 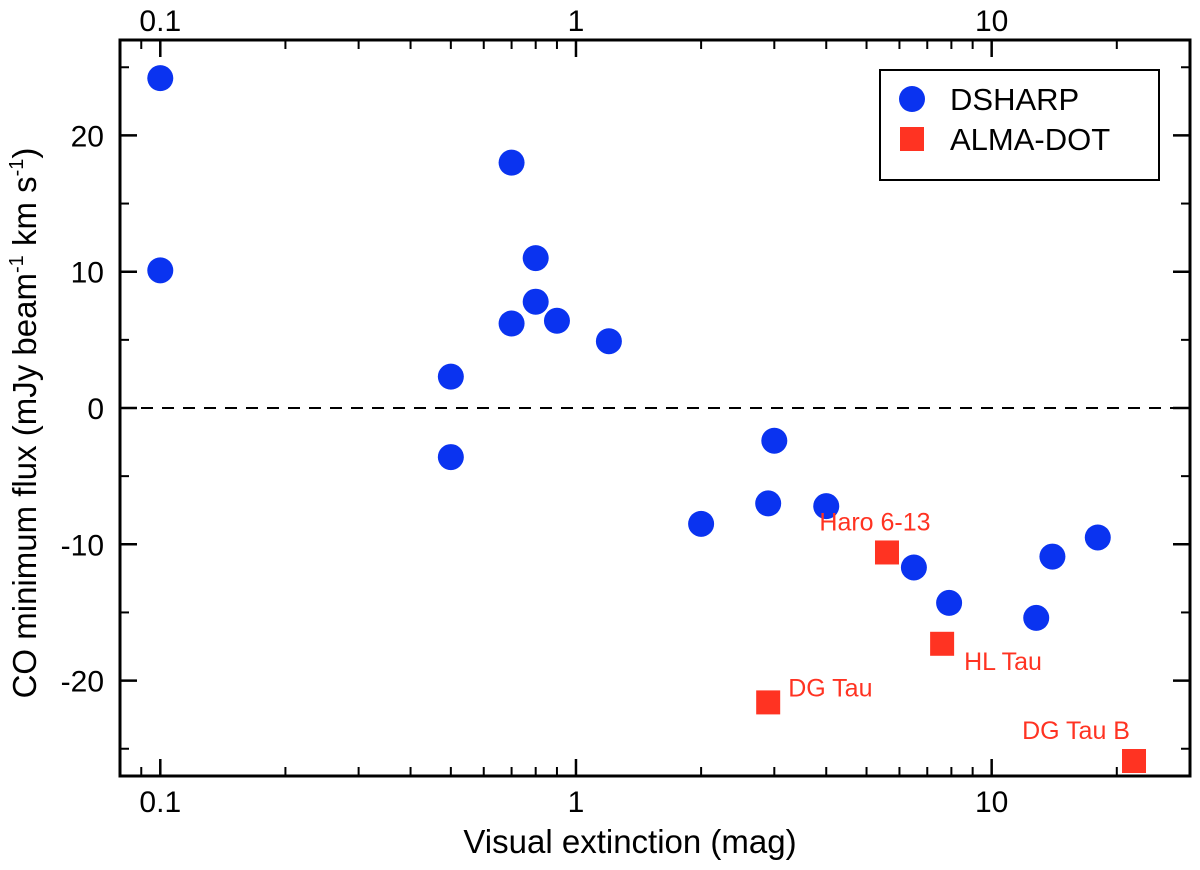 I want to click on legend-label-dsharp: DSHARP, so click(x=1014, y=99).